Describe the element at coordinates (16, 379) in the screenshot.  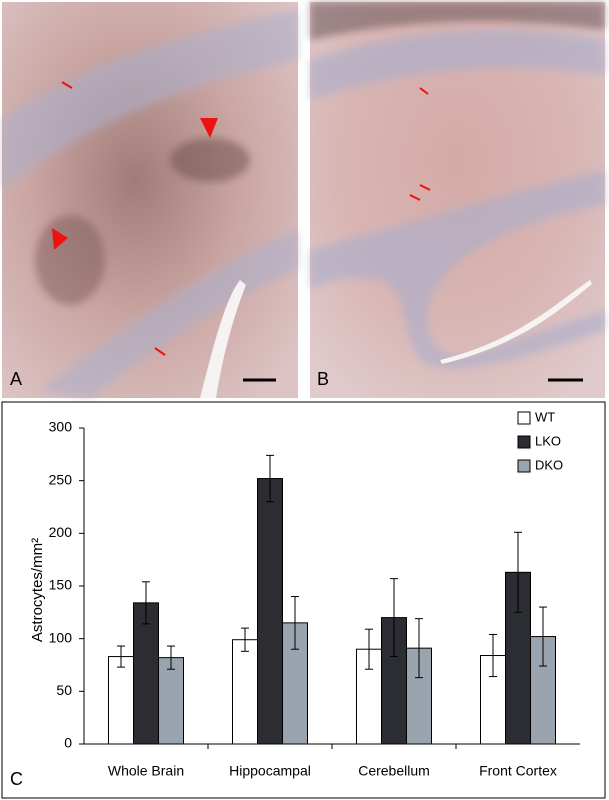
I see `panel-label: A` at that location.